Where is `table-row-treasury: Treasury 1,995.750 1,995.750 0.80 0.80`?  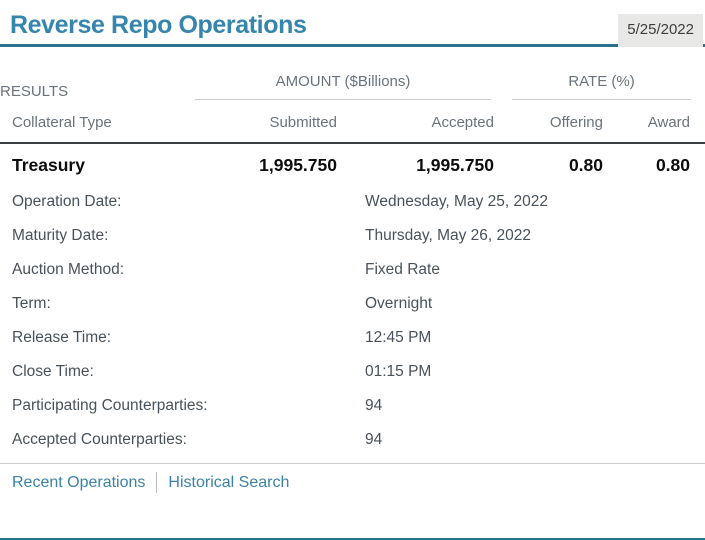 table-row-treasury: Treasury 1,995.750 1,995.750 0.80 0.80 is located at coordinates (352, 164).